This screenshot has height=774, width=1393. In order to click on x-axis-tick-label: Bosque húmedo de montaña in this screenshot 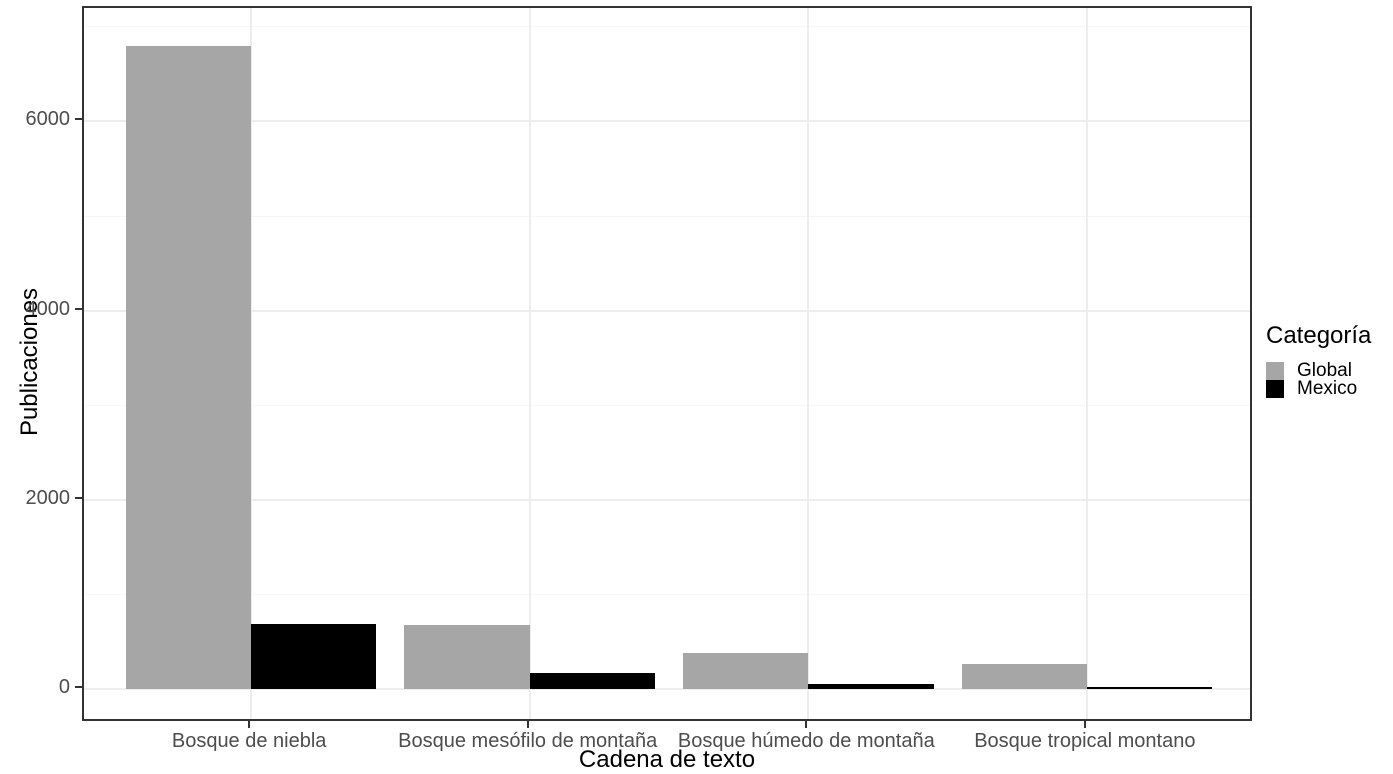, I will do `click(806, 741)`.